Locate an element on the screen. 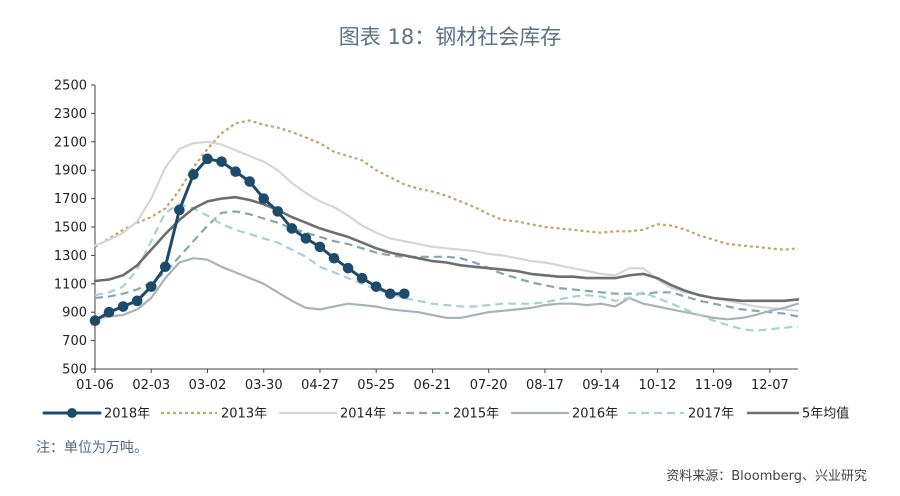 The width and height of the screenshot is (900, 496). y-tick-label: 2100 is located at coordinates (70, 142).